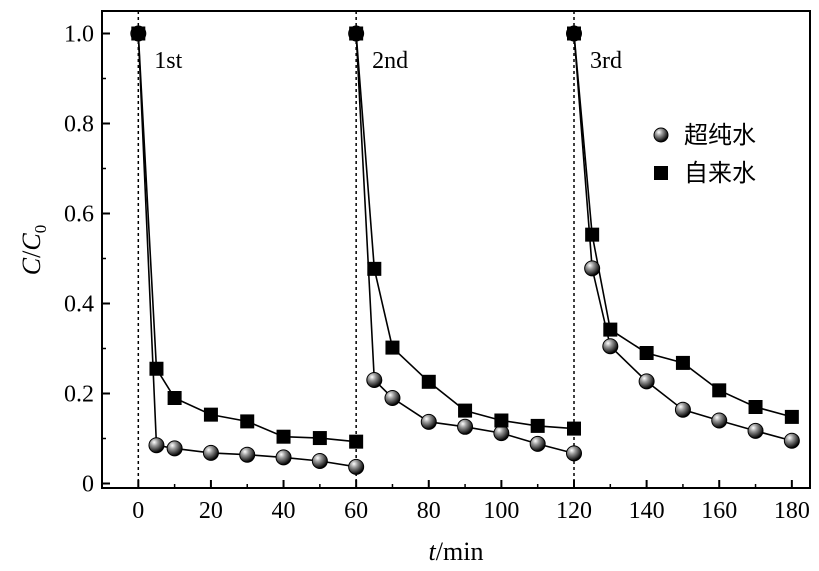  I want to click on cycle-label: 3rd, so click(606, 61).